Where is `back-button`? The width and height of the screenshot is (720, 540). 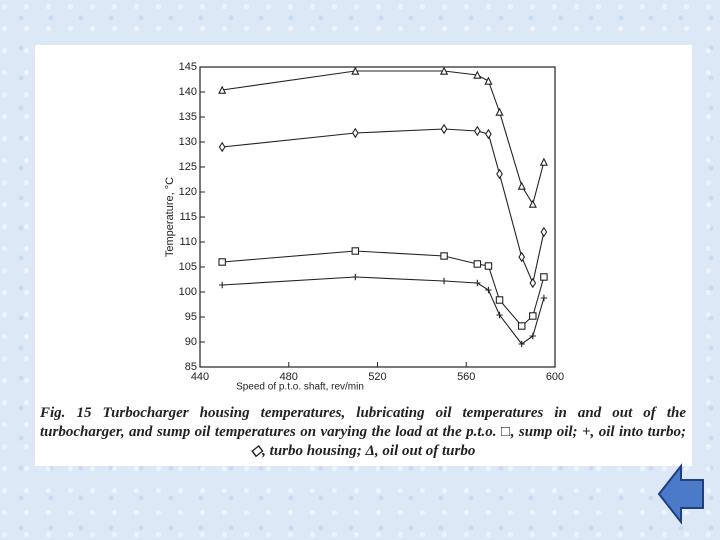 back-button is located at coordinates (681, 494).